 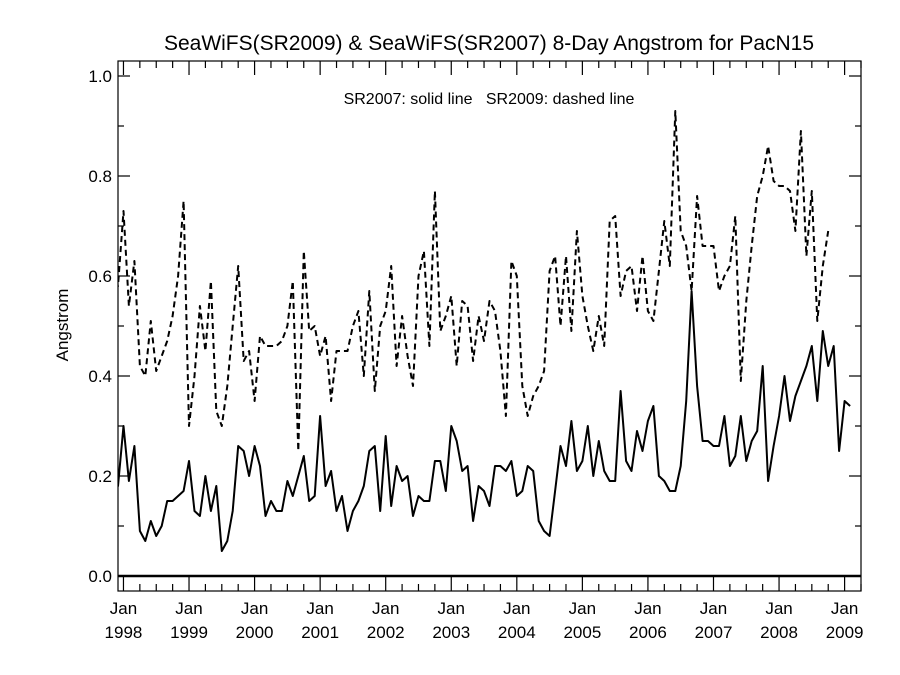 I want to click on y-tick-label: 0.2, so click(x=100, y=476).